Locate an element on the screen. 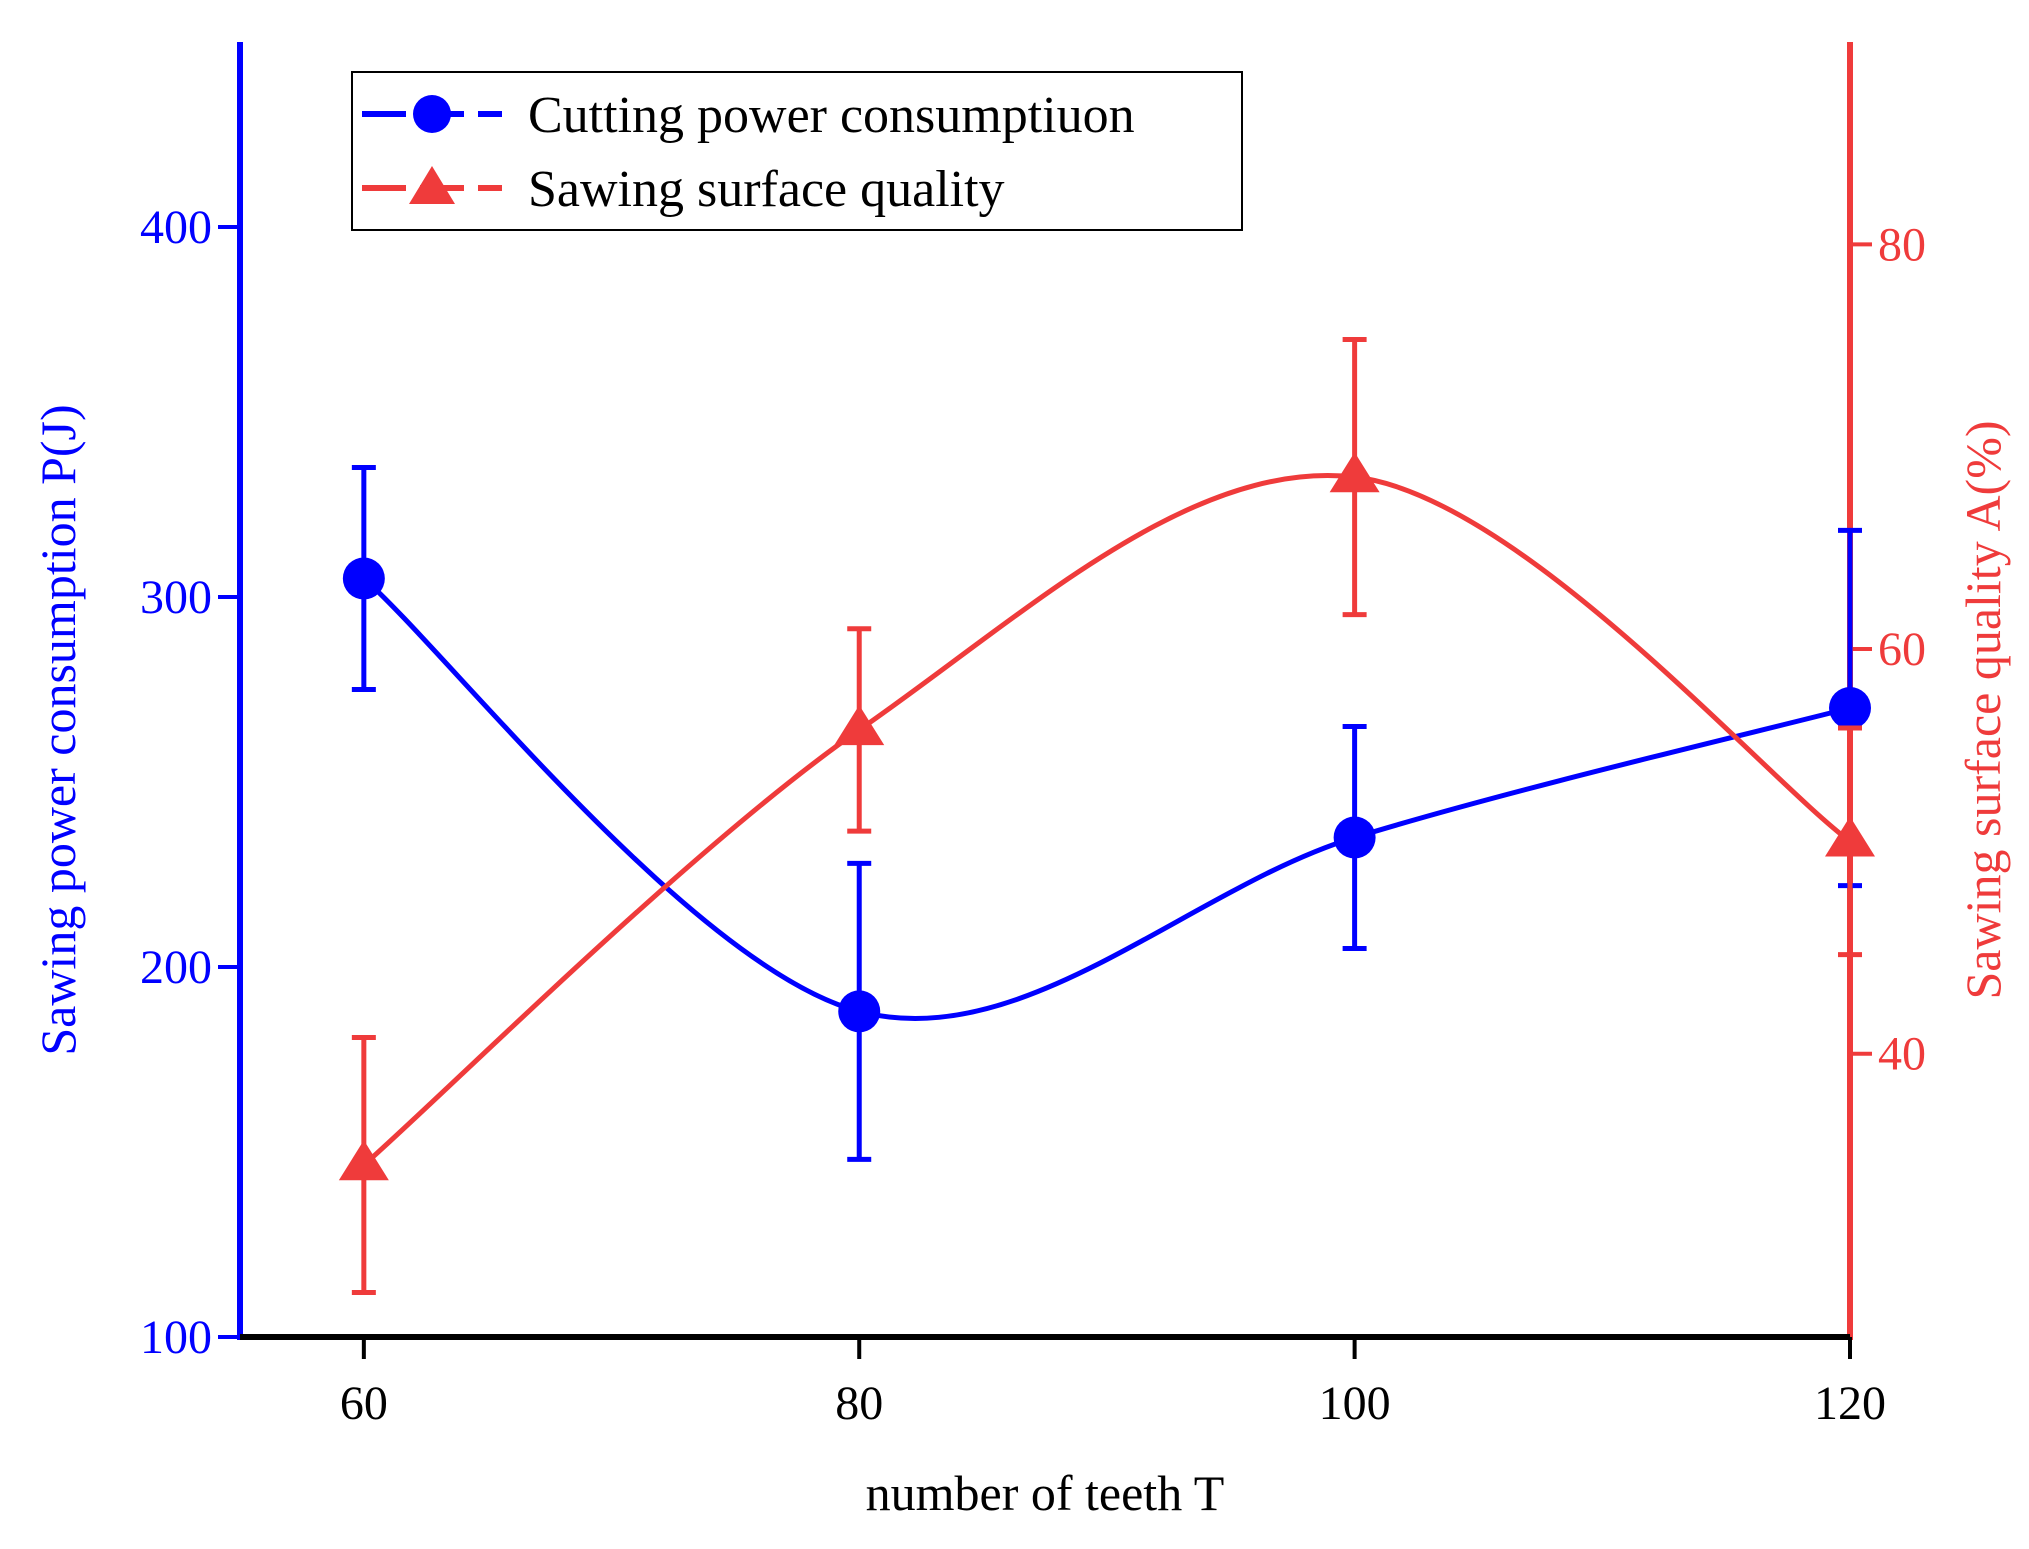 This screenshot has height=1549, width=2029. legend-label-quality: Sawing surface quality is located at coordinates (766, 189).